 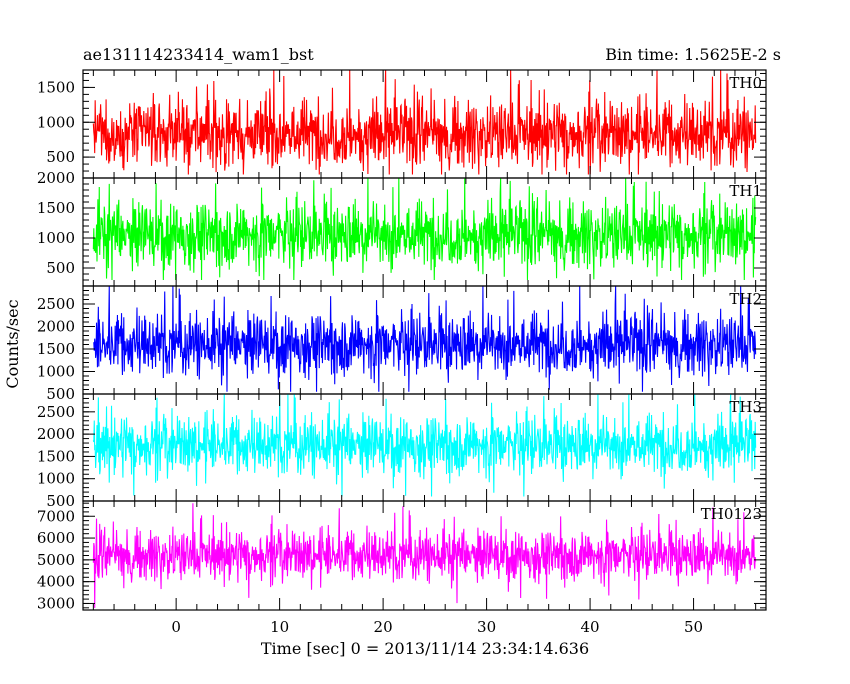 I want to click on panel-label-th0: TH0, so click(x=745, y=83).